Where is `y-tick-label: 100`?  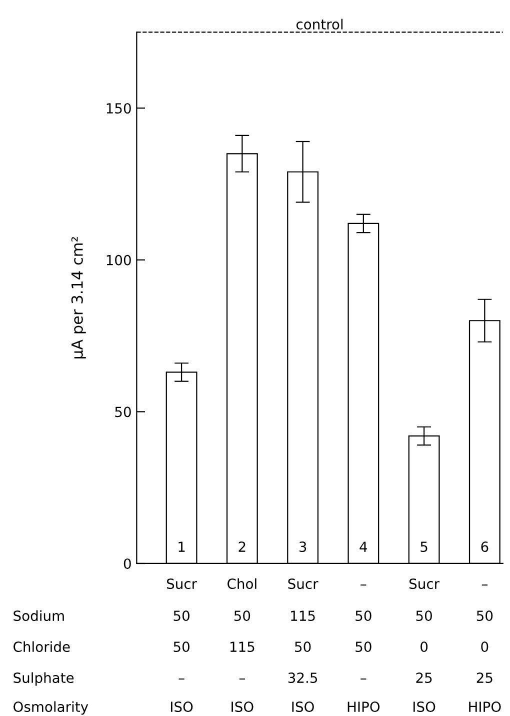
y-tick-label: 100 is located at coordinates (118, 260).